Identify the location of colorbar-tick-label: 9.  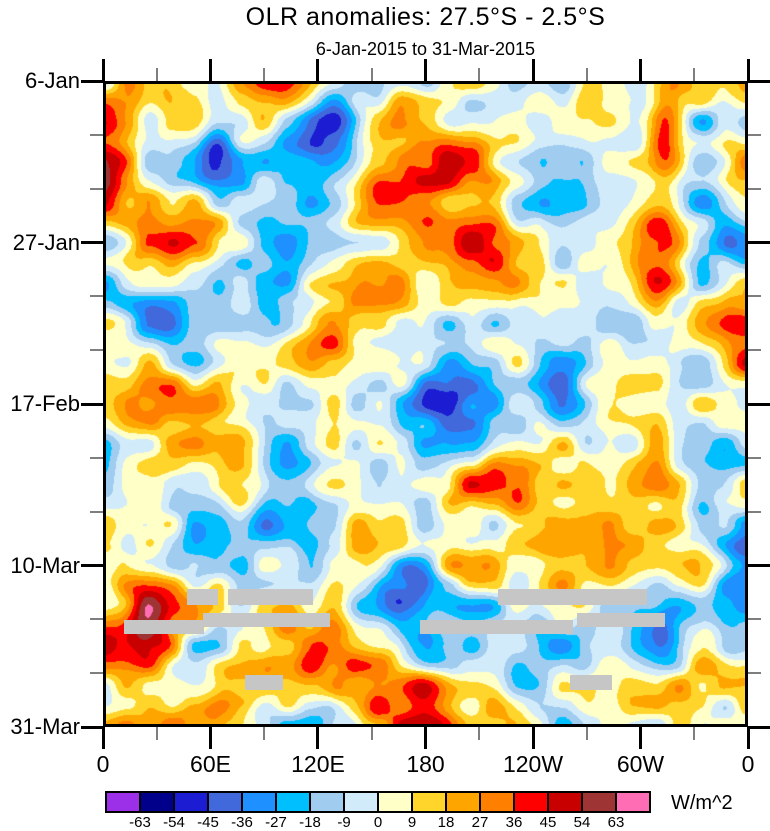
(412, 822).